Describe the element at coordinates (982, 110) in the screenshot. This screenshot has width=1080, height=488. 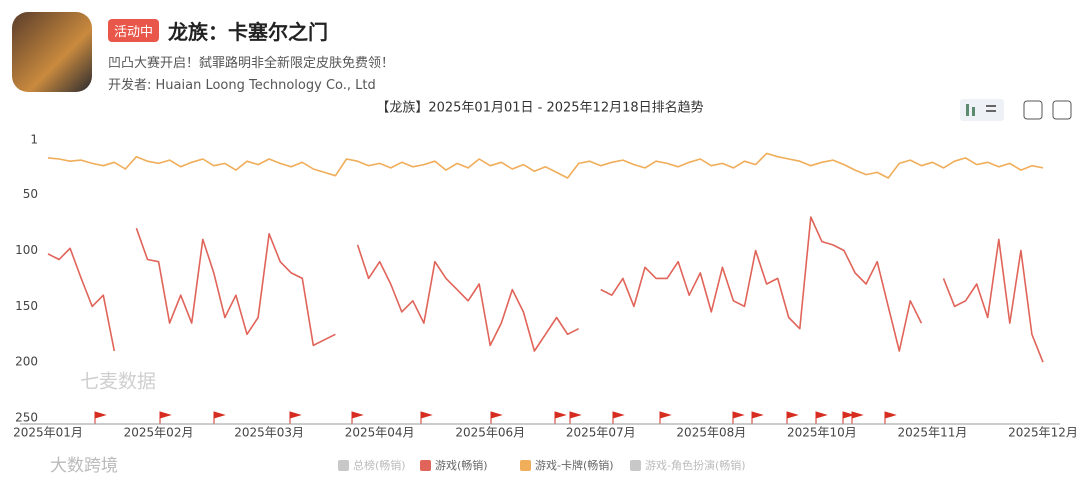
I see `view-toggle` at that location.